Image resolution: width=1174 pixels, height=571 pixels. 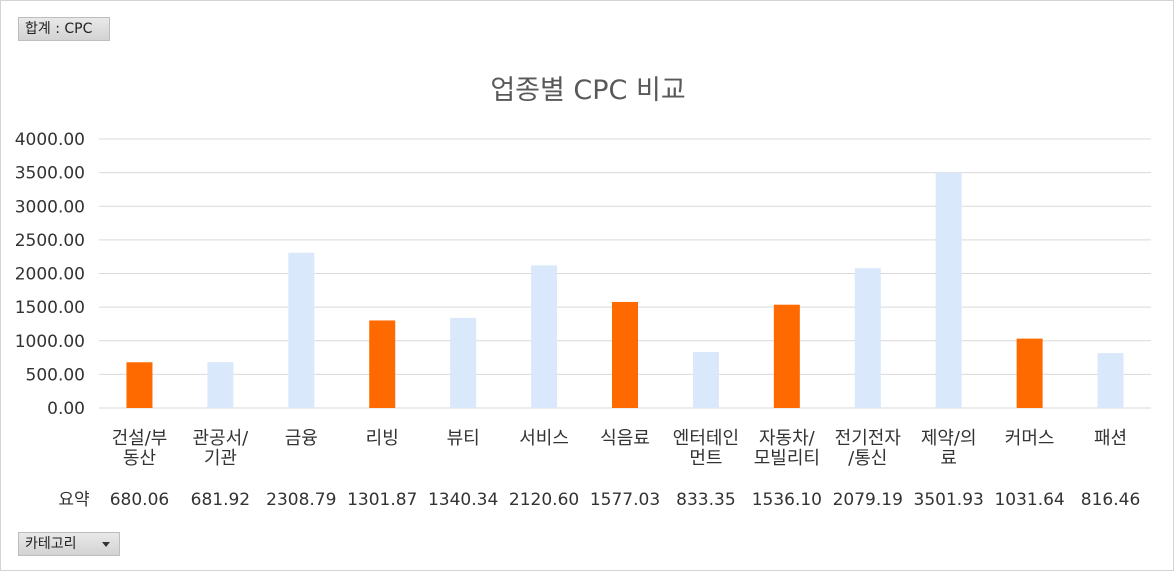 What do you see at coordinates (544, 438) in the screenshot?
I see `x-tick-label: 서비스` at bounding box center [544, 438].